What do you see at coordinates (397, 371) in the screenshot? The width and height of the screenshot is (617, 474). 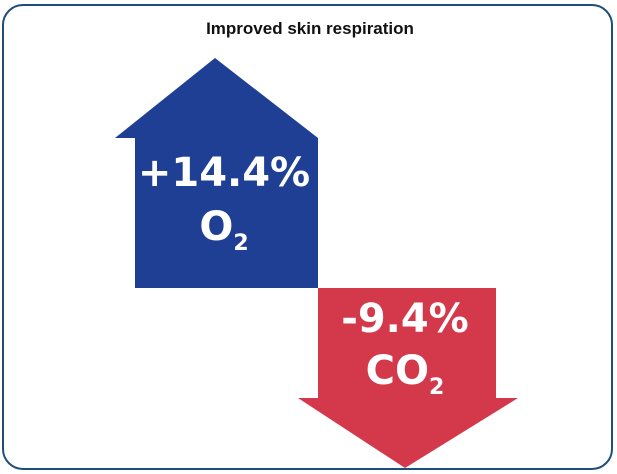 I see `gas-symbol: CO` at bounding box center [397, 371].